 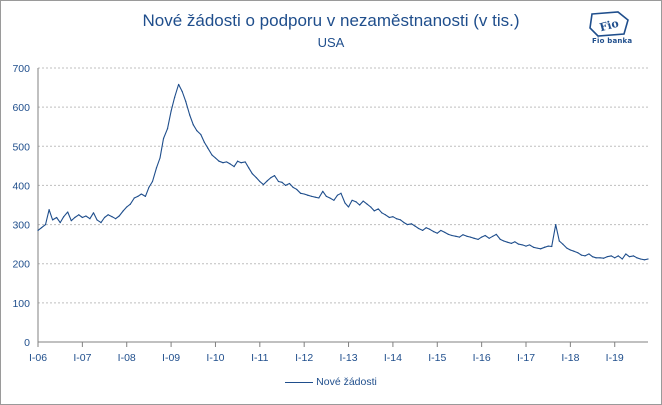 I want to click on y-tick-label: 600, so click(x=21, y=108).